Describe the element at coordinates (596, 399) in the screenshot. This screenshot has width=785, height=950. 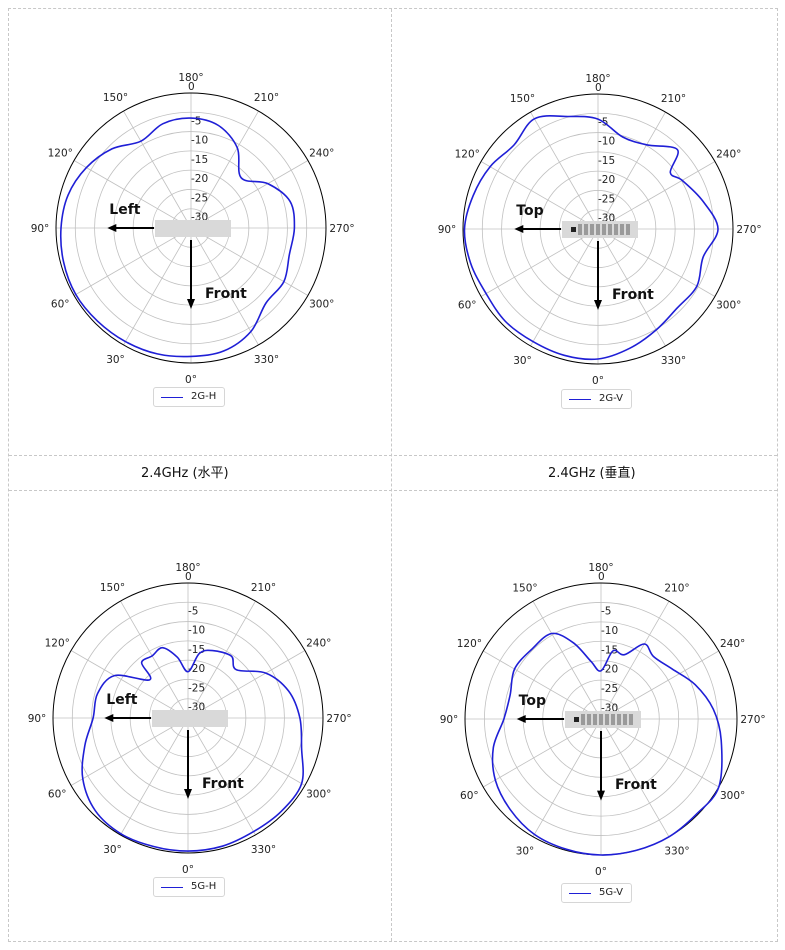
I see `legend: 2G-V` at that location.